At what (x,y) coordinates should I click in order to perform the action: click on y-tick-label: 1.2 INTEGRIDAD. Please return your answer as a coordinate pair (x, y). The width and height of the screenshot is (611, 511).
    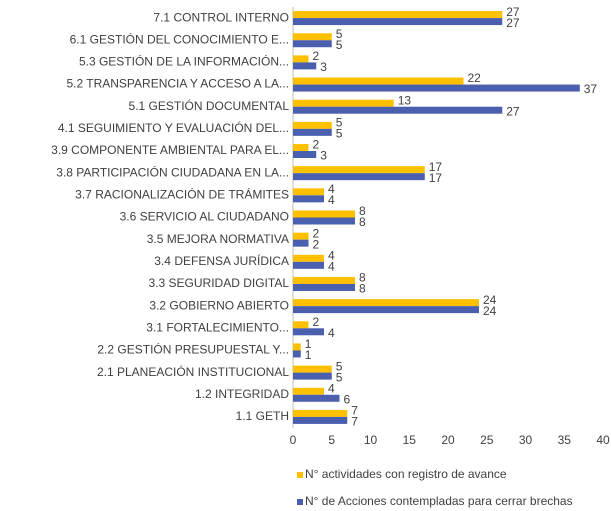
    Looking at the image, I should click on (242, 394).